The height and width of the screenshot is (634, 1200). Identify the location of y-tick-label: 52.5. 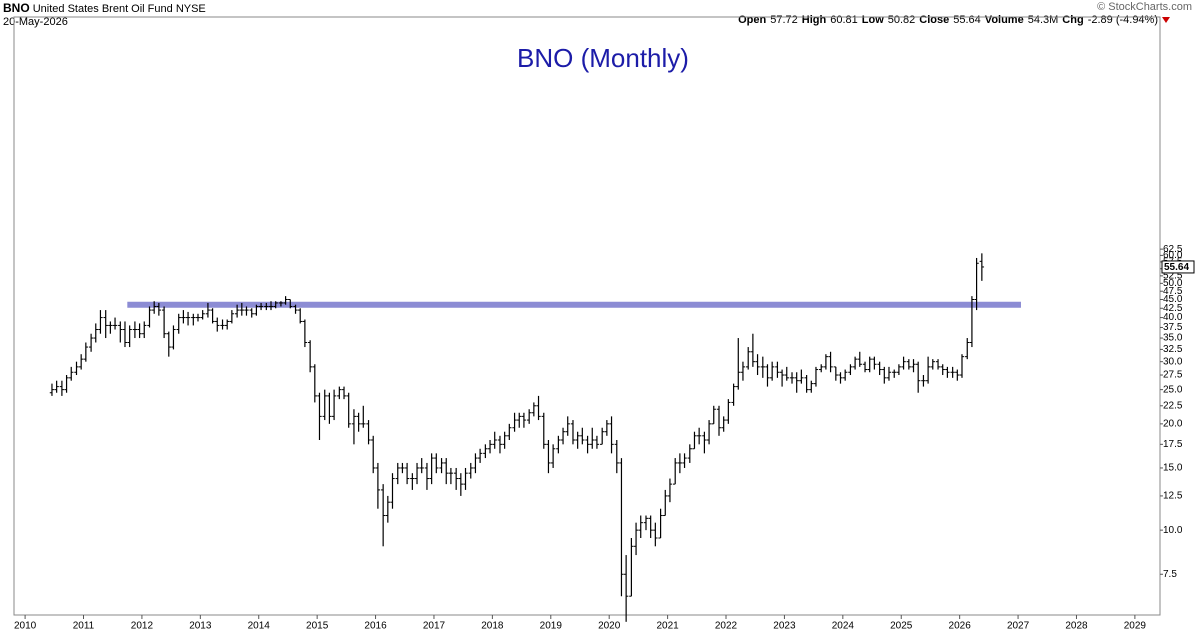
(1173, 276).